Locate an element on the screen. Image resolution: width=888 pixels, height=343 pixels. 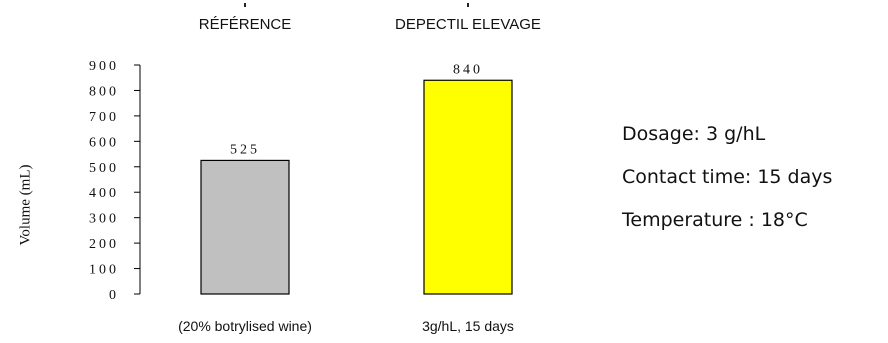
tick-mark-depectil is located at coordinates (468, 5).